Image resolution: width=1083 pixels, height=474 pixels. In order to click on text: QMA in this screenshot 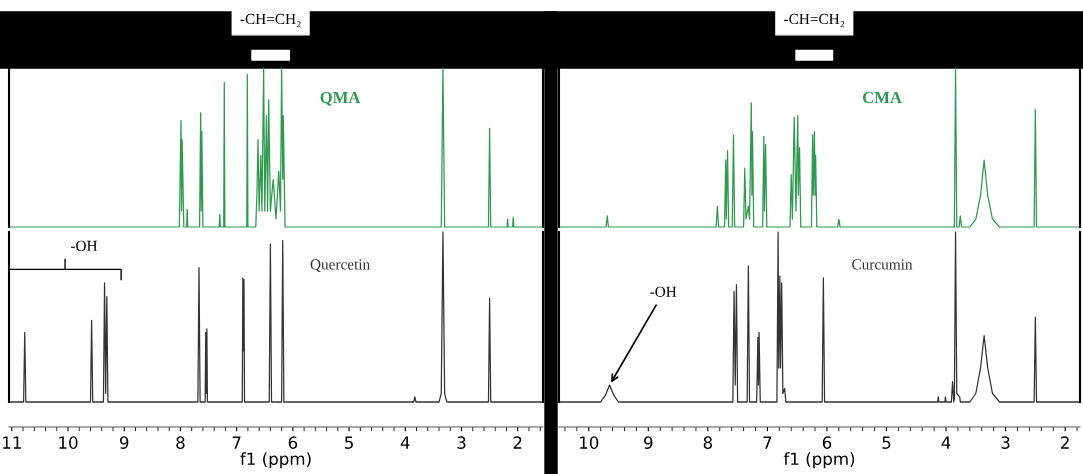, I will do `click(340, 98)`.